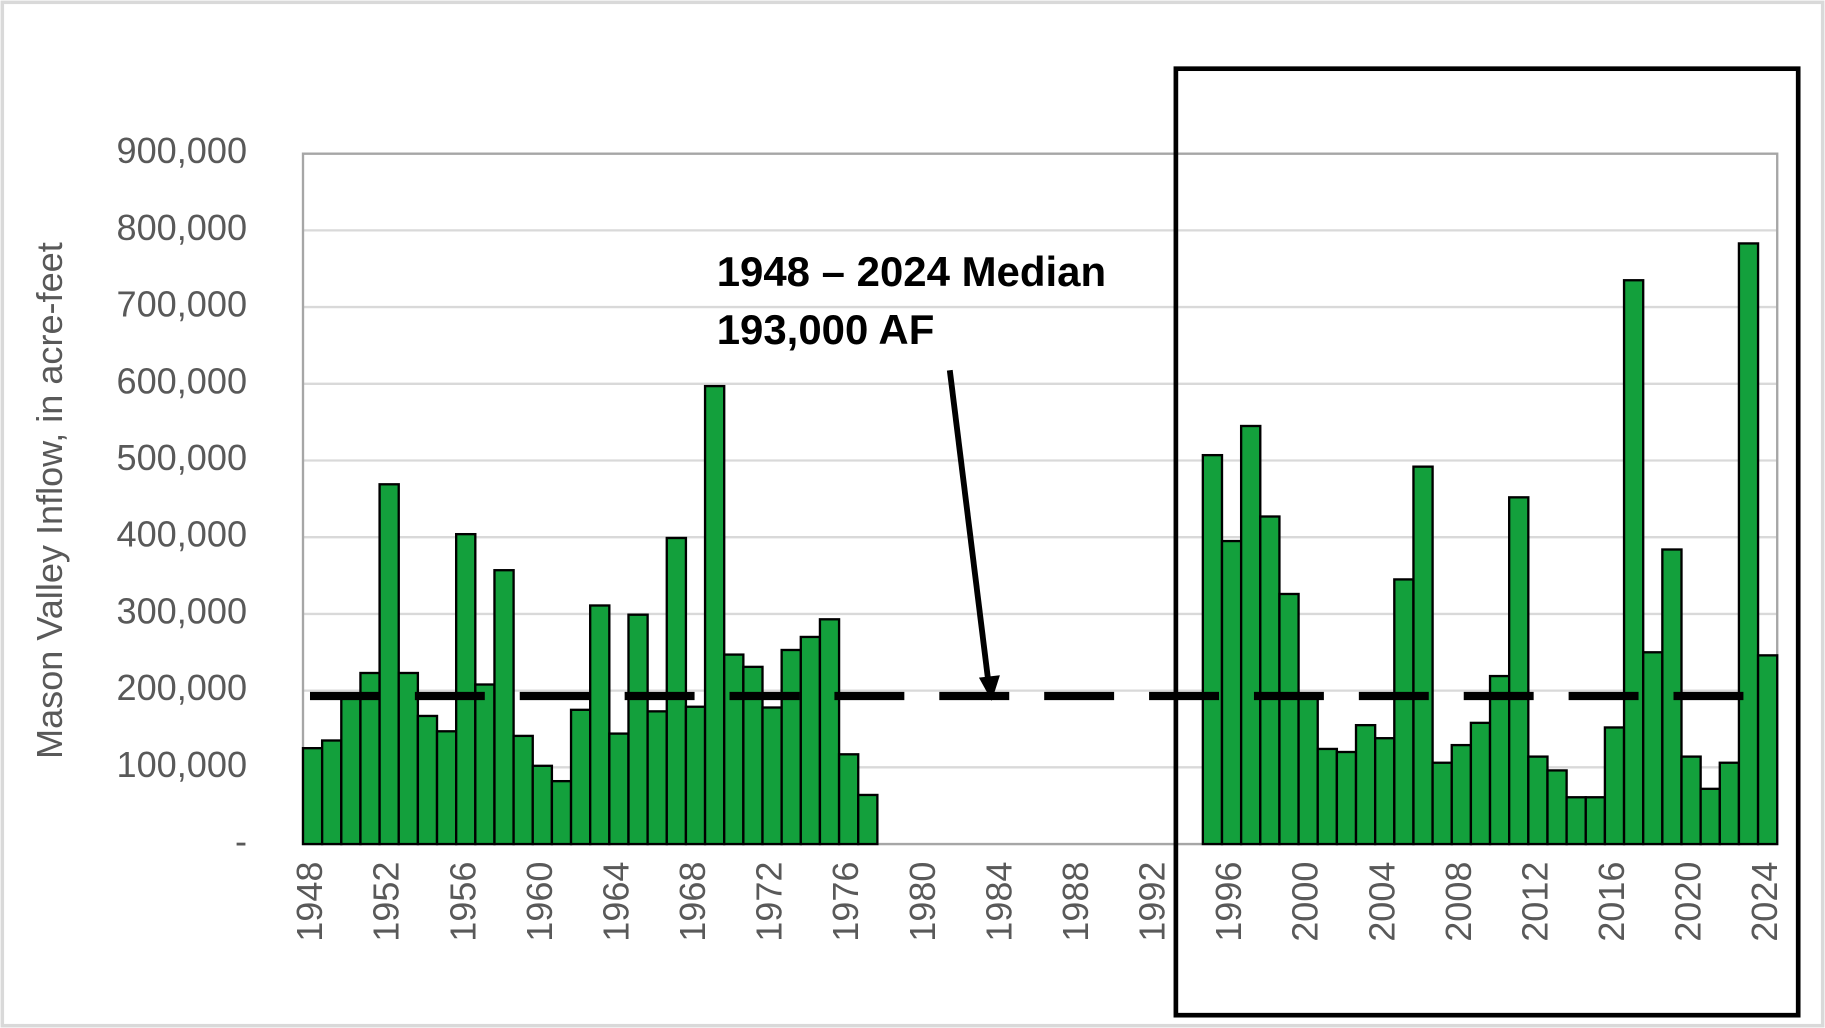 Image resolution: width=1825 pixels, height=1028 pixels. What do you see at coordinates (182, 764) in the screenshot?
I see `y-tick-label: 100,000` at bounding box center [182, 764].